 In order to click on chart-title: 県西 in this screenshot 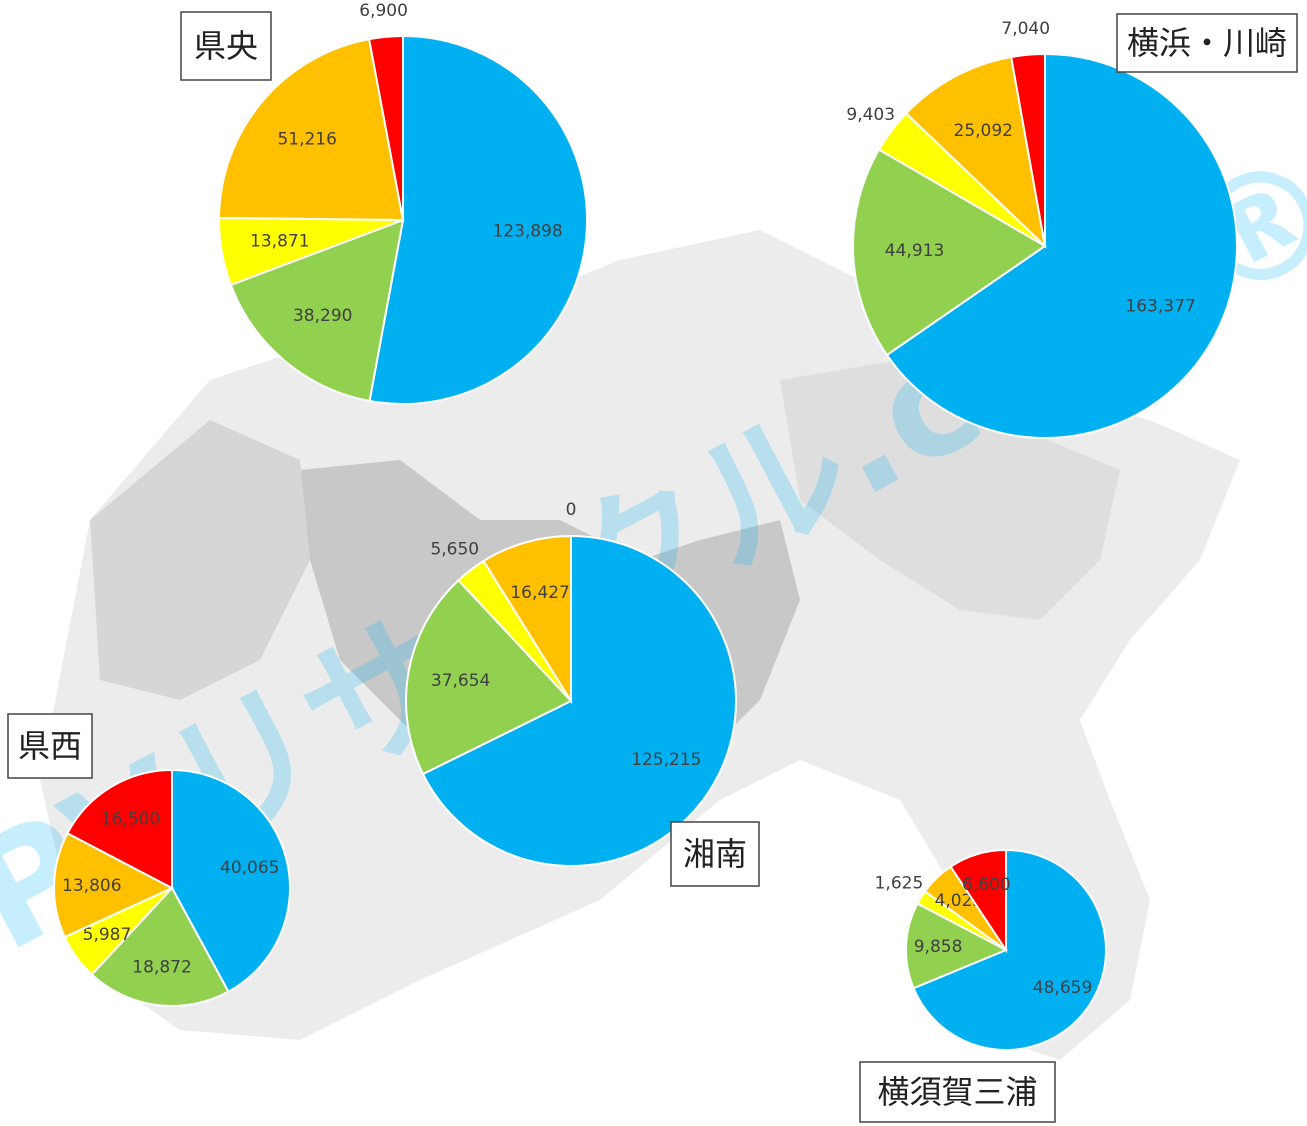, I will do `click(50, 746)`.